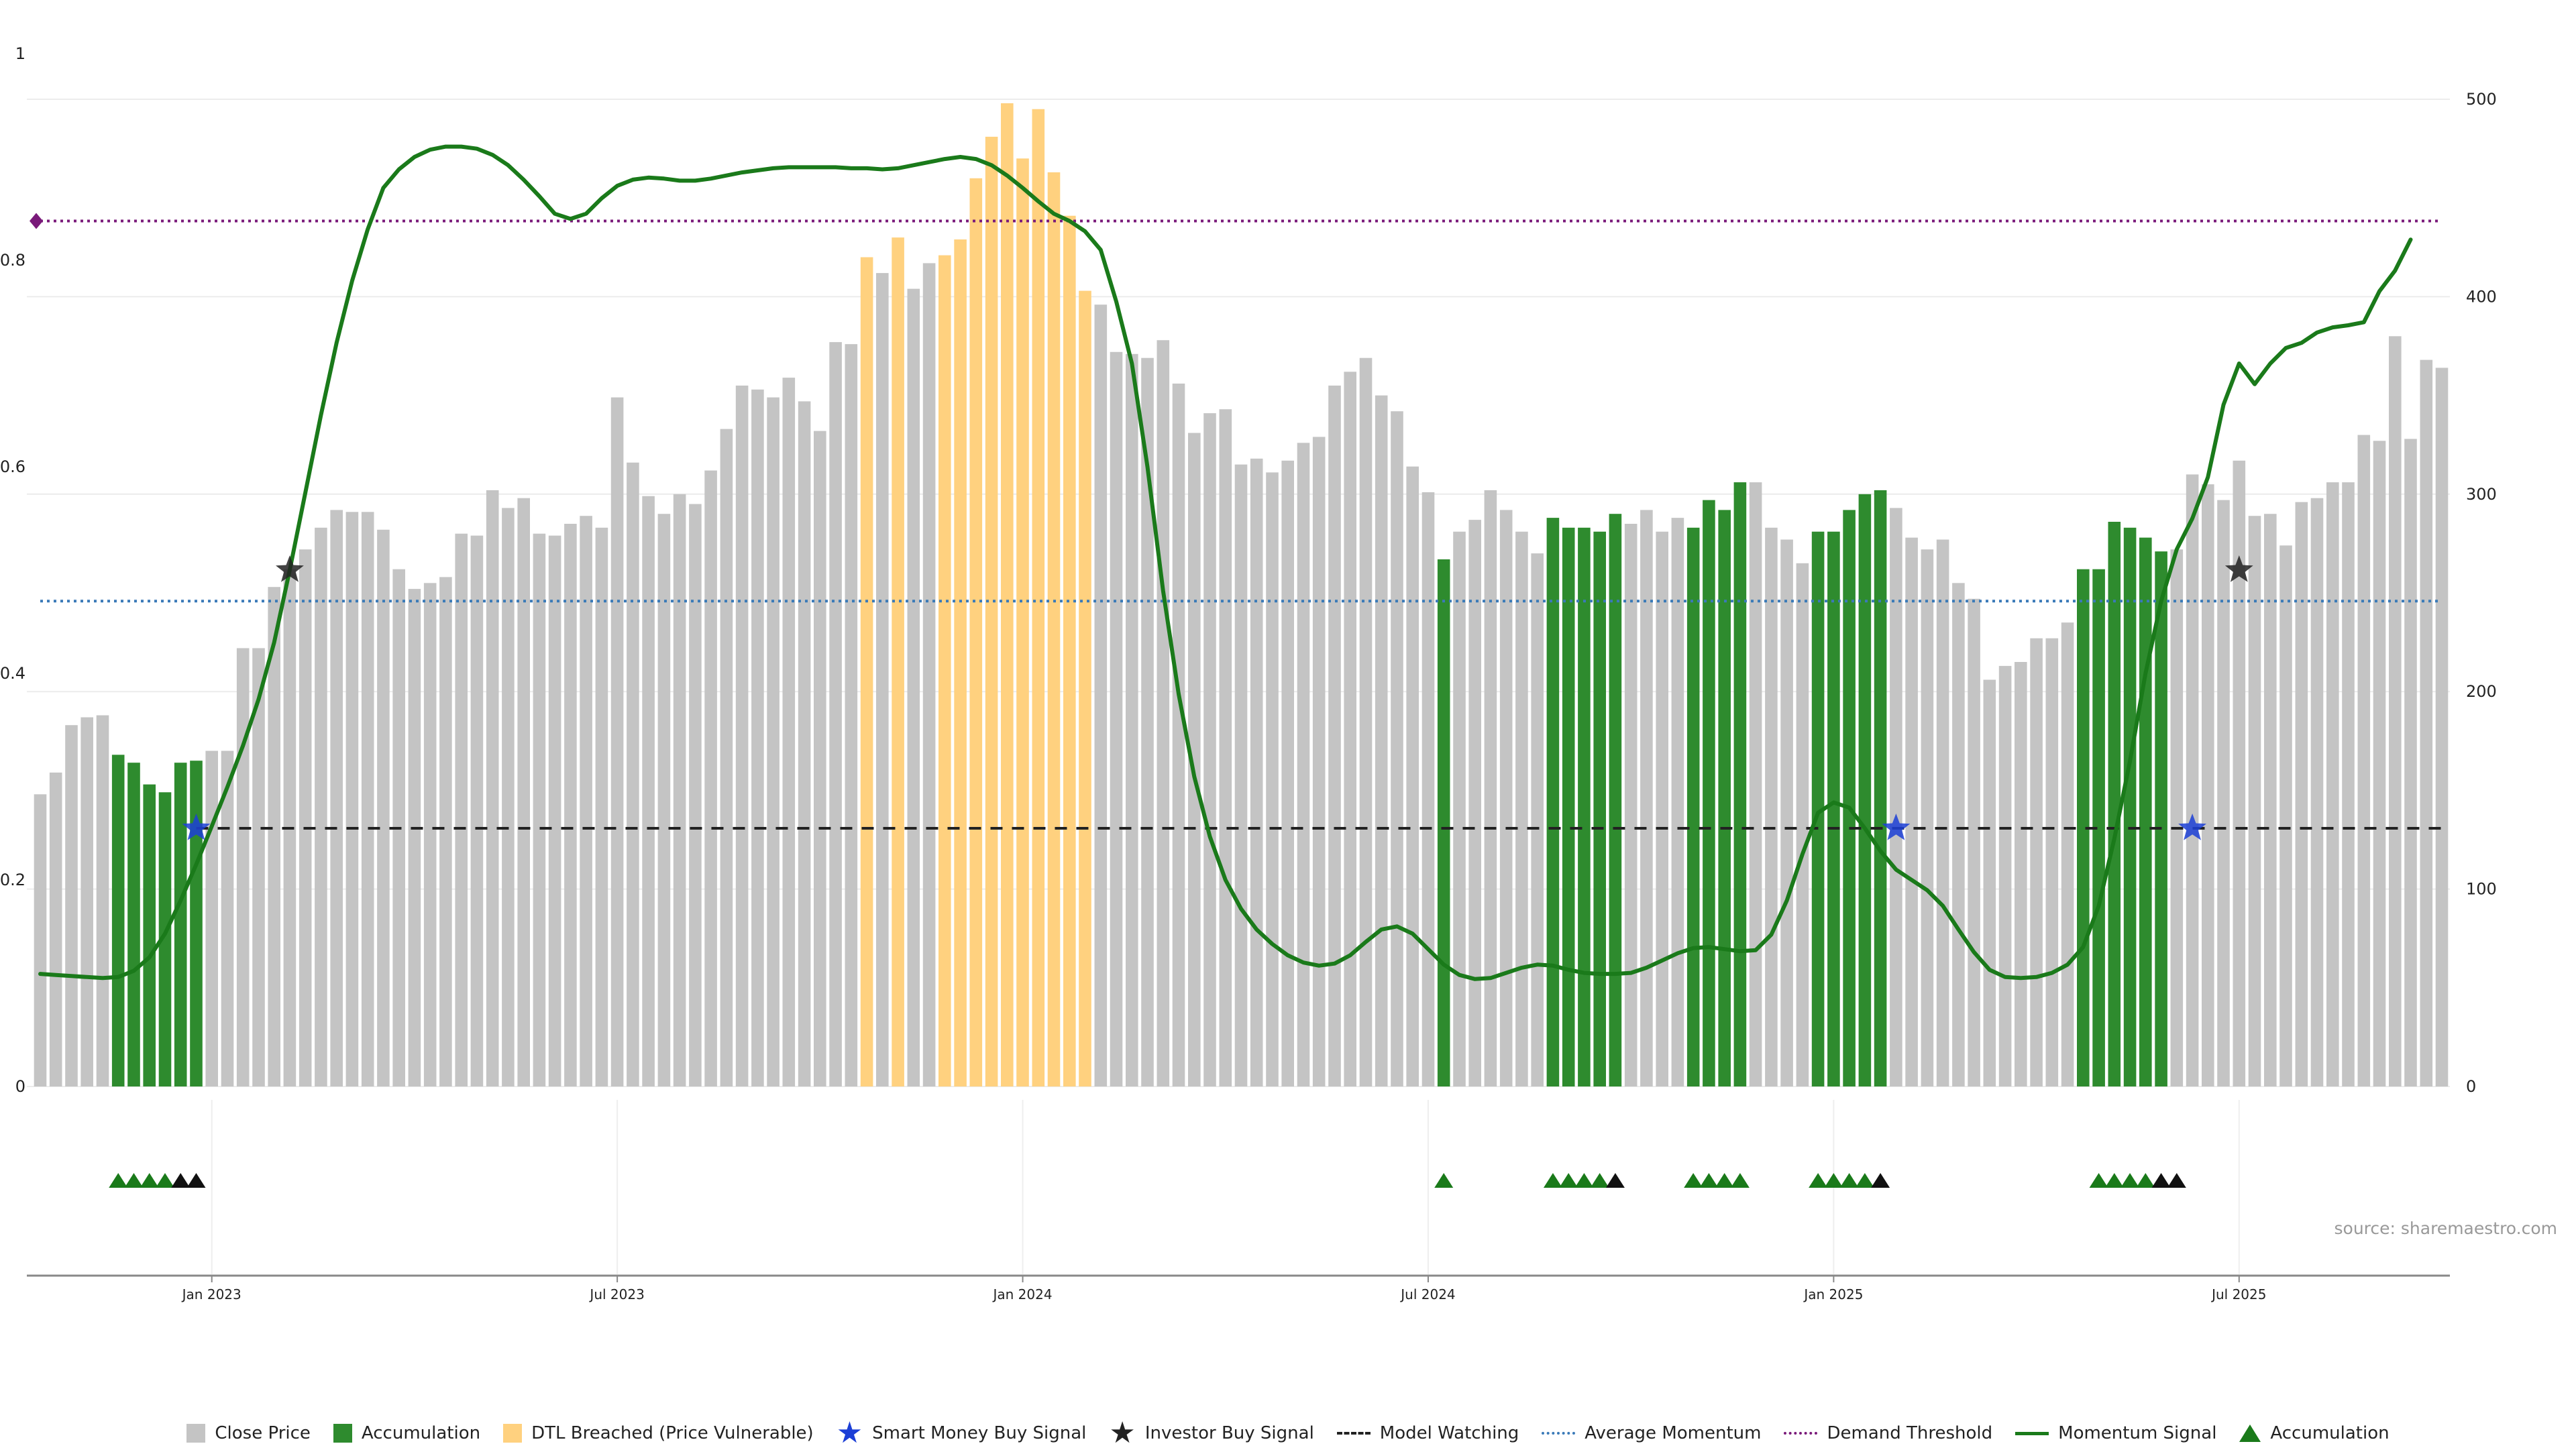 The image size is (2576, 1450). What do you see at coordinates (248, 1433) in the screenshot?
I see `legend-item: Close Price` at bounding box center [248, 1433].